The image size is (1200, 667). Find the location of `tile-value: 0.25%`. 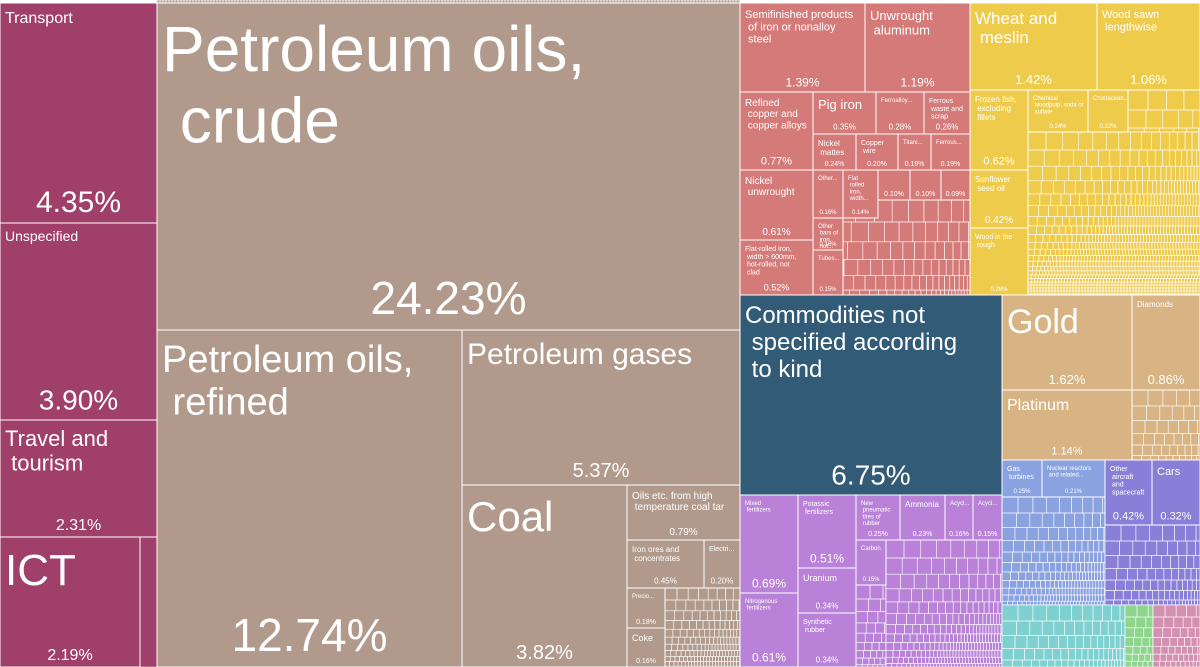

tile-value: 0.25% is located at coordinates (878, 534).